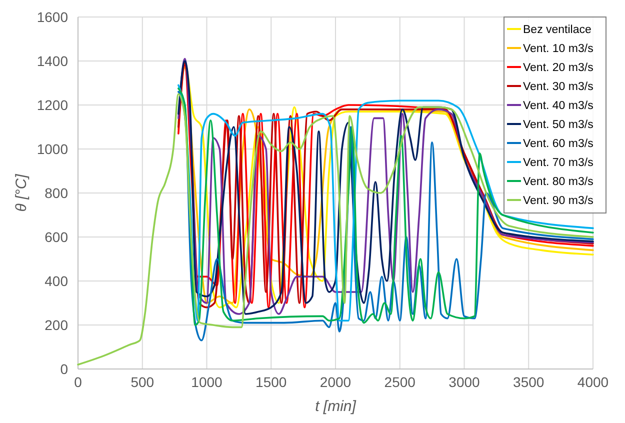 This screenshot has height=423, width=625. I want to click on legend-label: Vent. 60 m3/s, so click(558, 144).